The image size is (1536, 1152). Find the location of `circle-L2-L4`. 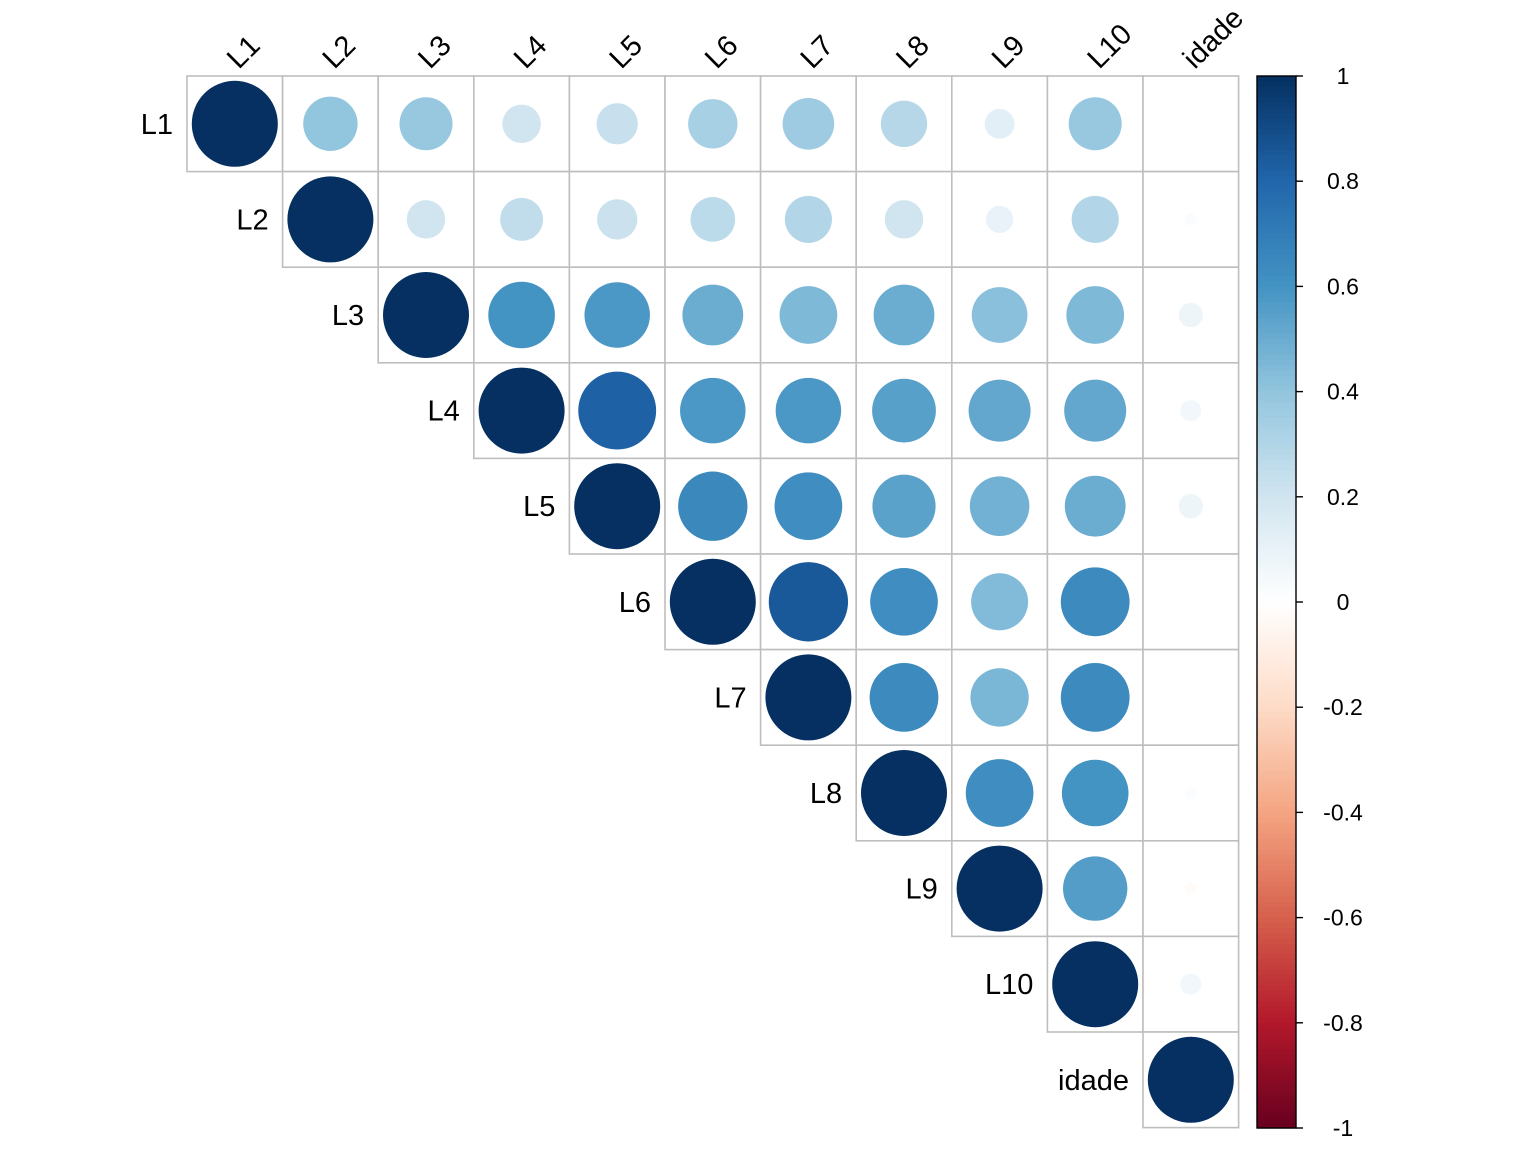

circle-L2-L4 is located at coordinates (522, 219).